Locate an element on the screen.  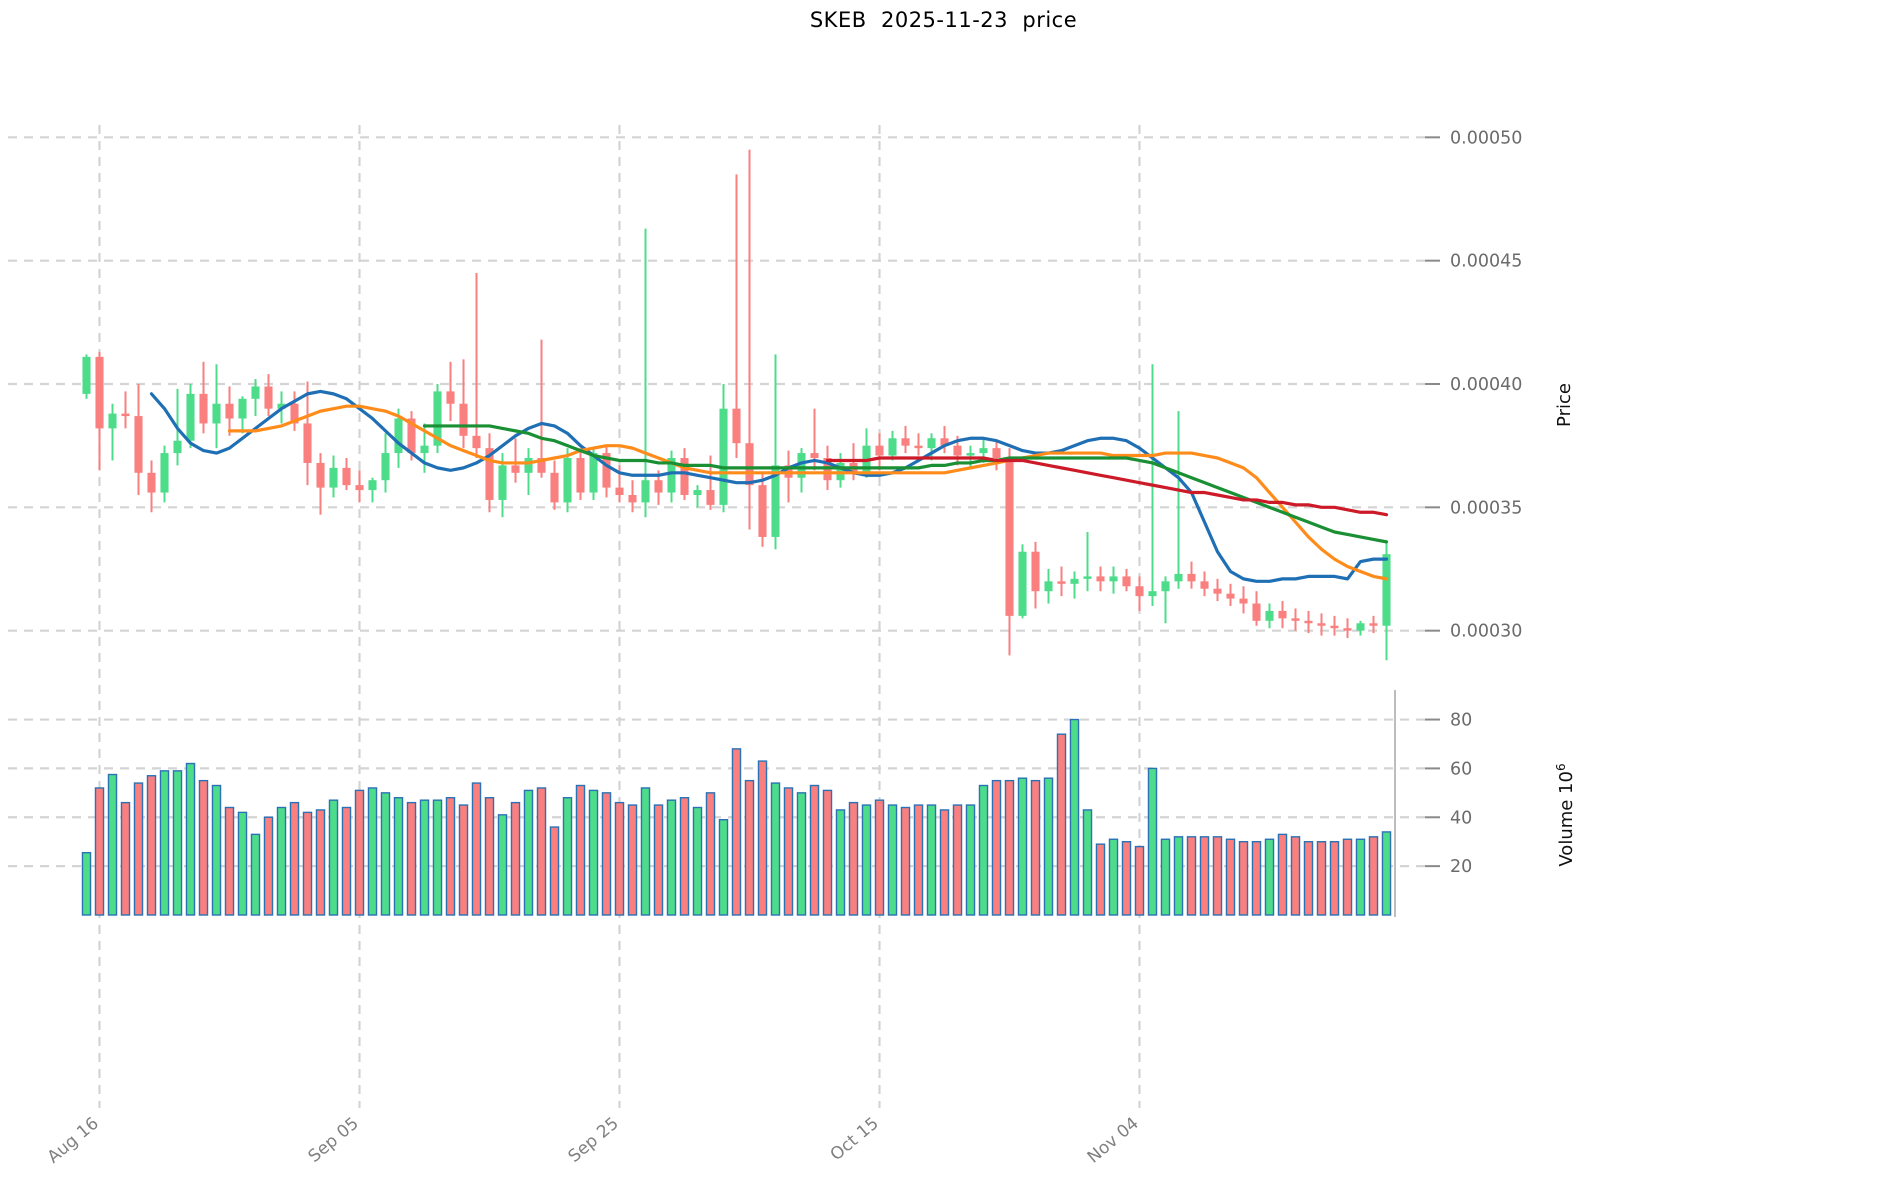
date-tick-label: Sep 05 is located at coordinates (334, 1140).